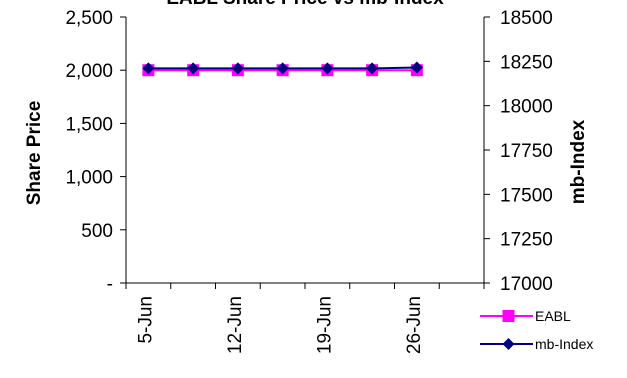  Describe the element at coordinates (564, 344) in the screenshot. I see `legend-label-mb-index: mb-Index` at that location.